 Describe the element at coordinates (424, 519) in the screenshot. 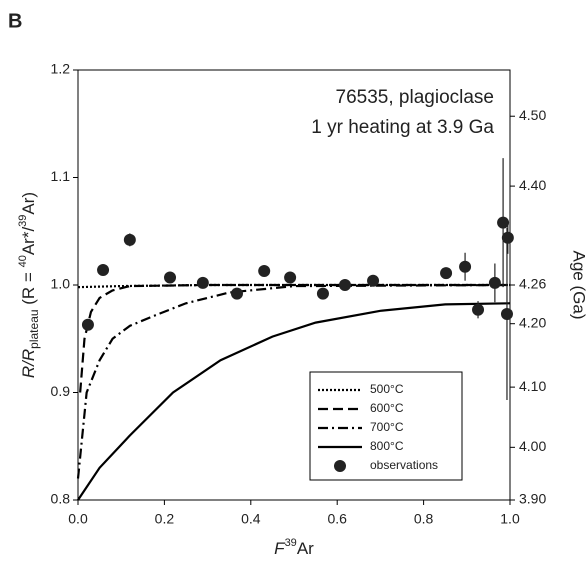

I see `x-tick-label: 0.8` at that location.